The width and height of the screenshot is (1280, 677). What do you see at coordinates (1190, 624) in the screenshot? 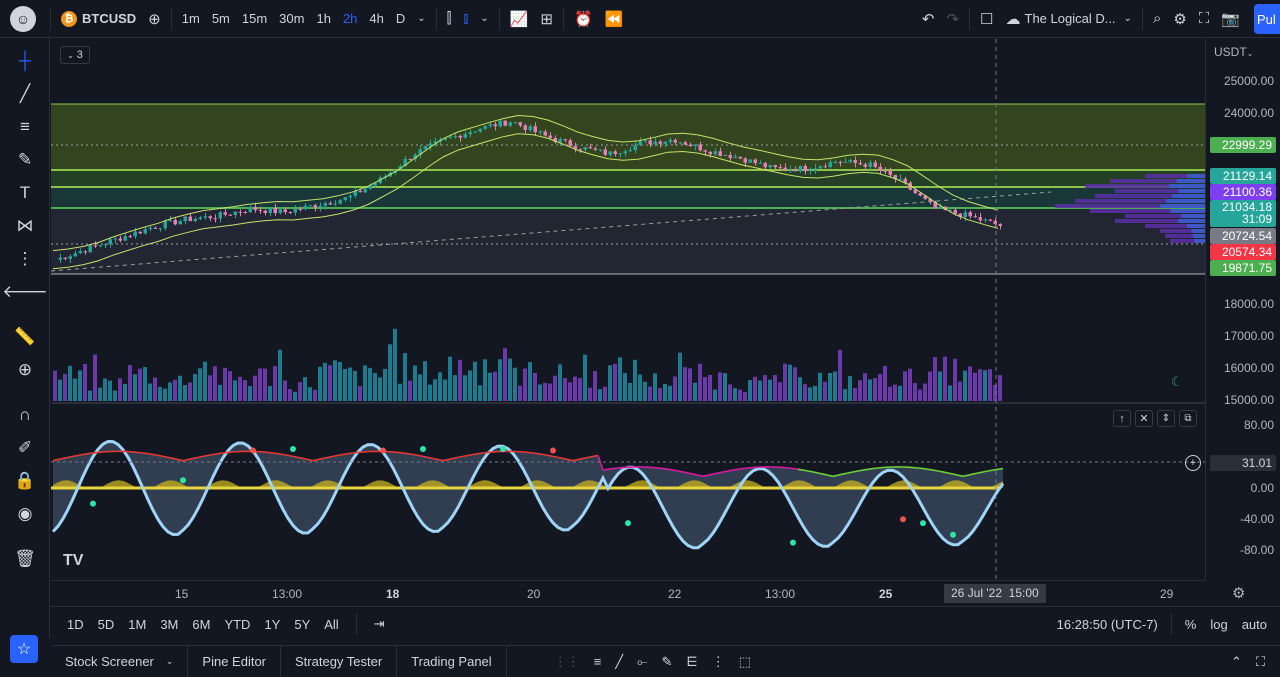
I see `percent-toggle: %` at bounding box center [1190, 624].